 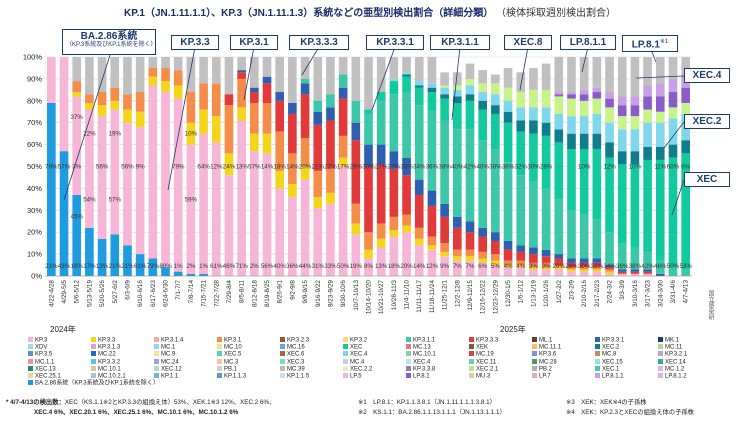 I want to click on legend-item: MC.11, so click(x=670, y=348).